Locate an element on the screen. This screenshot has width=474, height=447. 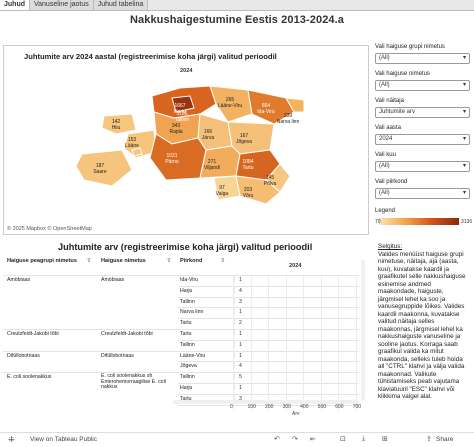
chevron-down-icon: ▾ is located at coordinates (464, 85).